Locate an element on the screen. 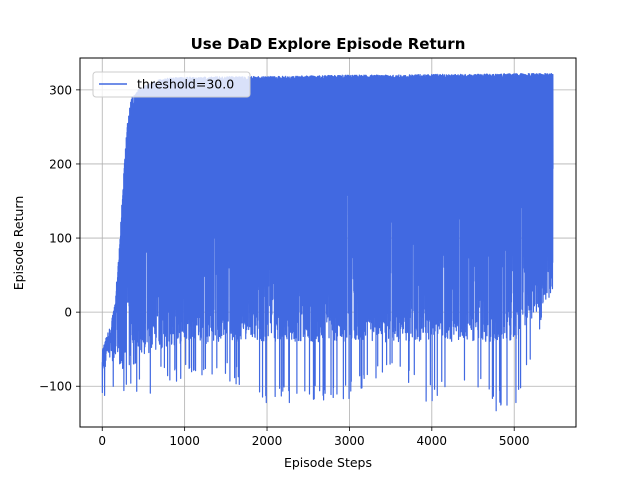 The height and width of the screenshot is (480, 640). y-tick-label: 100 is located at coordinates (60, 239).